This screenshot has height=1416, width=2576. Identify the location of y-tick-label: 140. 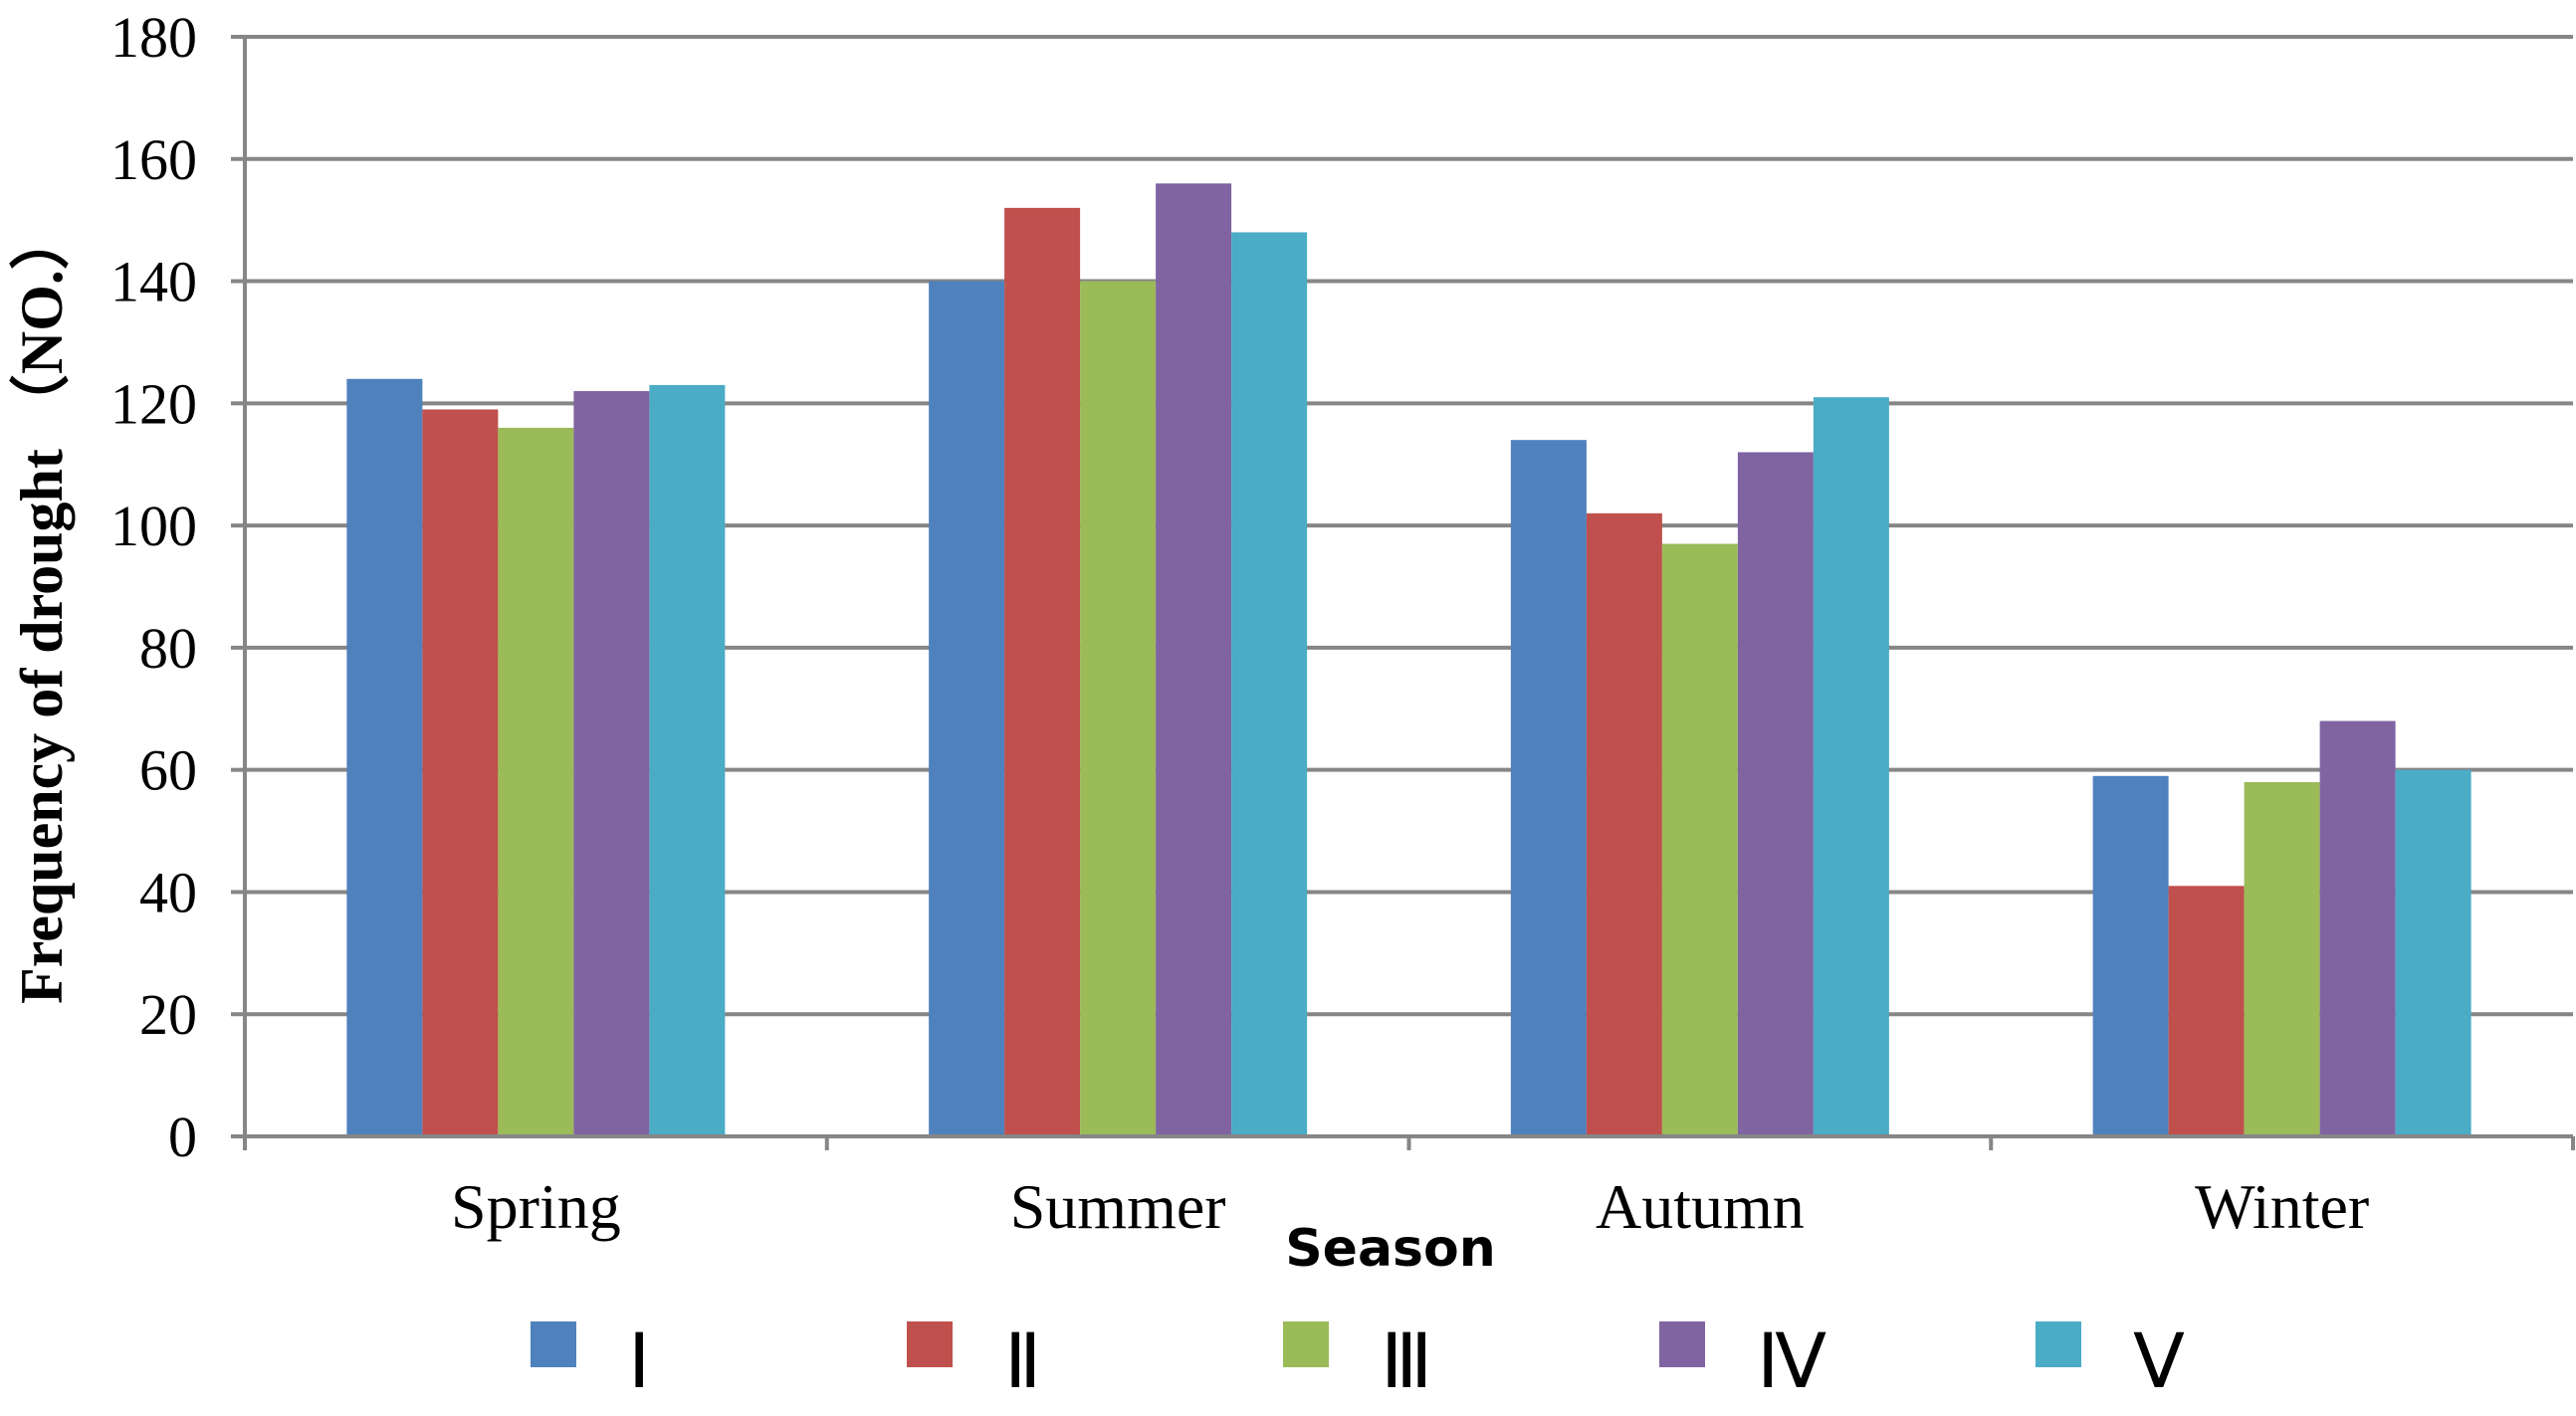
(153, 282).